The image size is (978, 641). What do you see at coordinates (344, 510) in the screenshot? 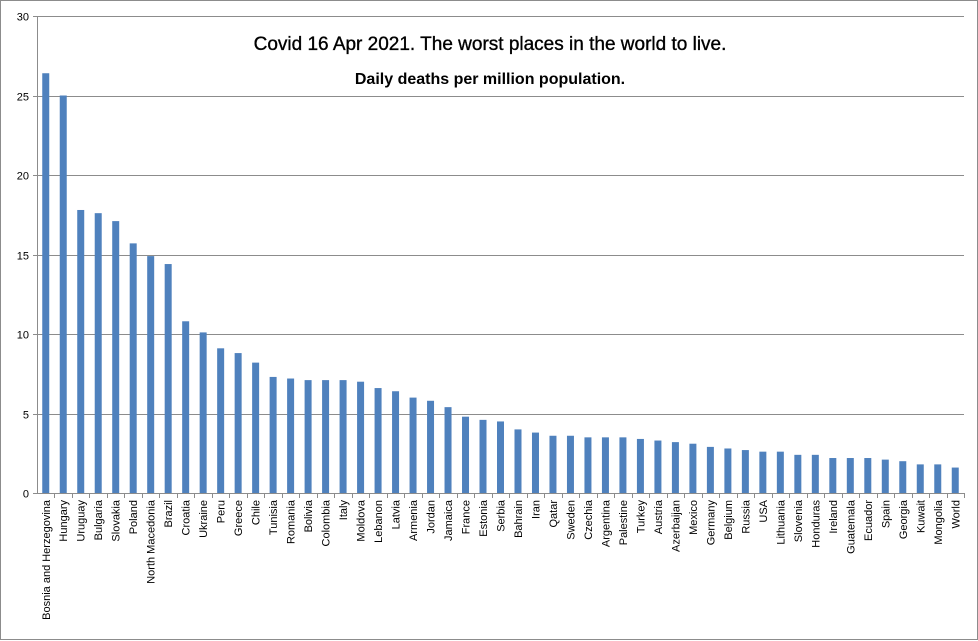
I see `x-tick-label: Italy` at bounding box center [344, 510].